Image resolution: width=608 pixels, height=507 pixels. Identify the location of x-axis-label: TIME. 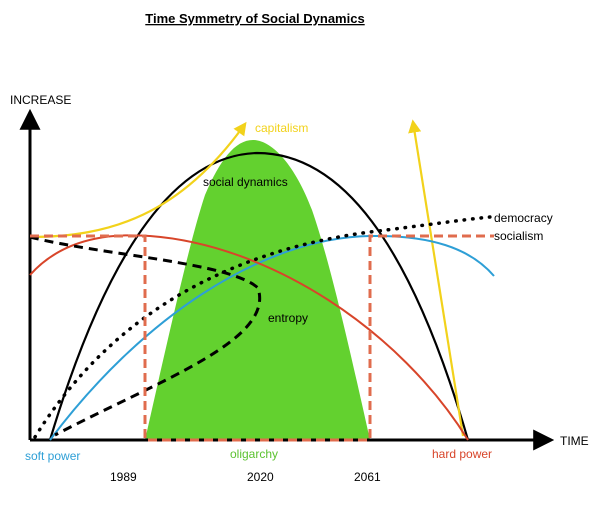
(574, 441).